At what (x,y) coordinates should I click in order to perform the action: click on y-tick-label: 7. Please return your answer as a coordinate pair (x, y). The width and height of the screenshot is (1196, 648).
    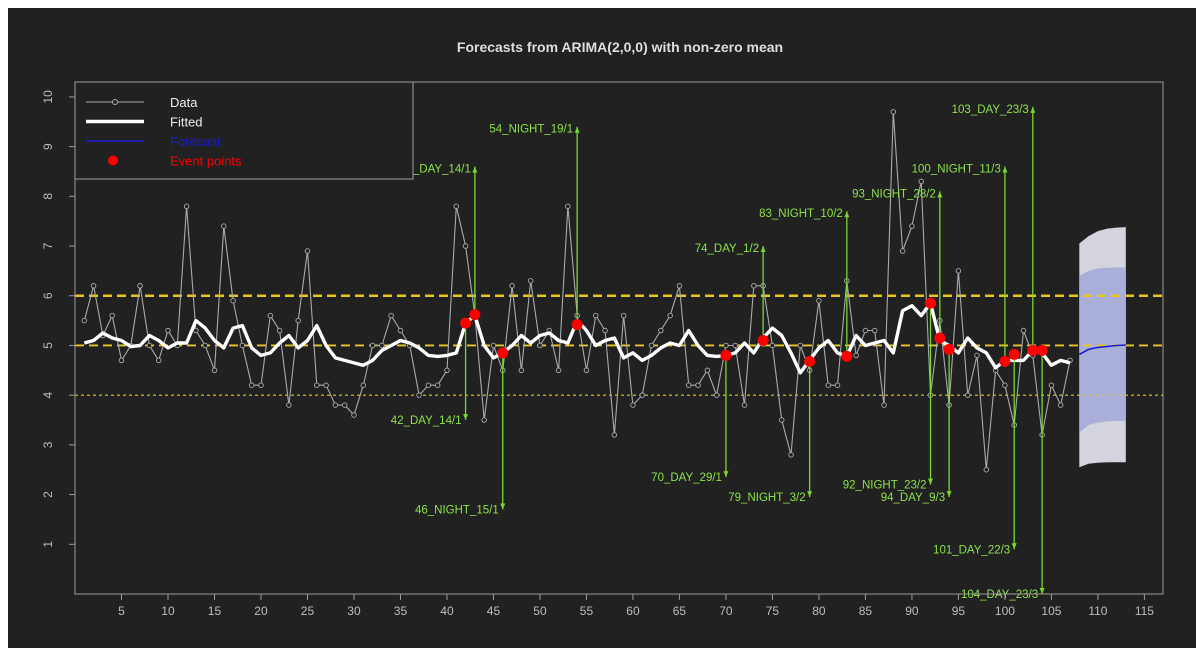
    Looking at the image, I should click on (48, 245).